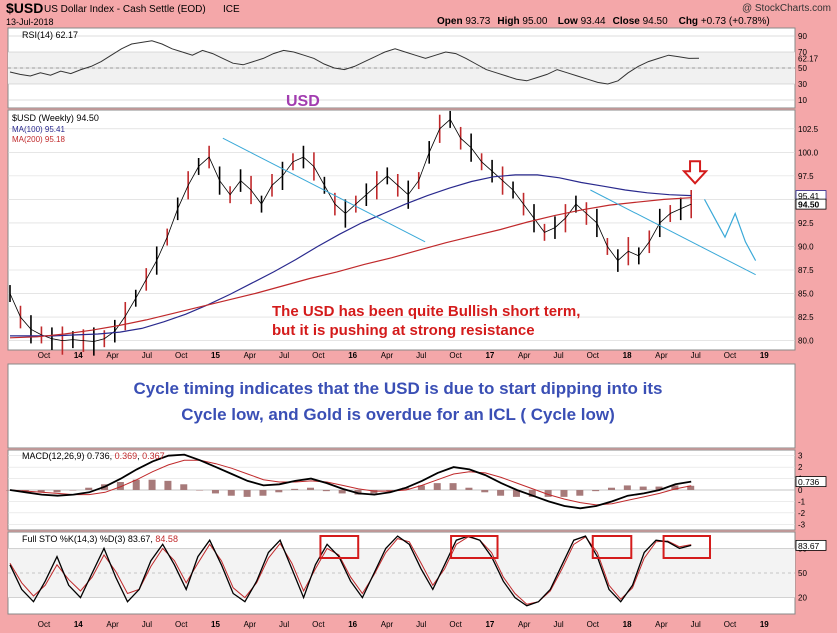  What do you see at coordinates (98, 456) in the screenshot?
I see `macd-legend-value: 0.736` at bounding box center [98, 456].